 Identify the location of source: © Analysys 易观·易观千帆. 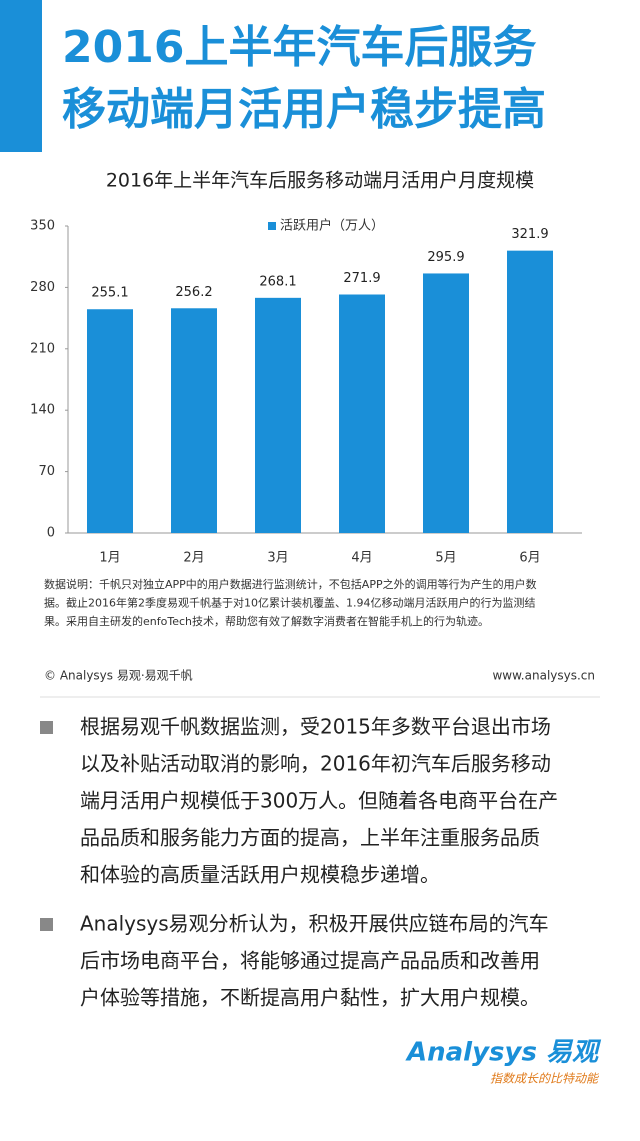
(118, 675).